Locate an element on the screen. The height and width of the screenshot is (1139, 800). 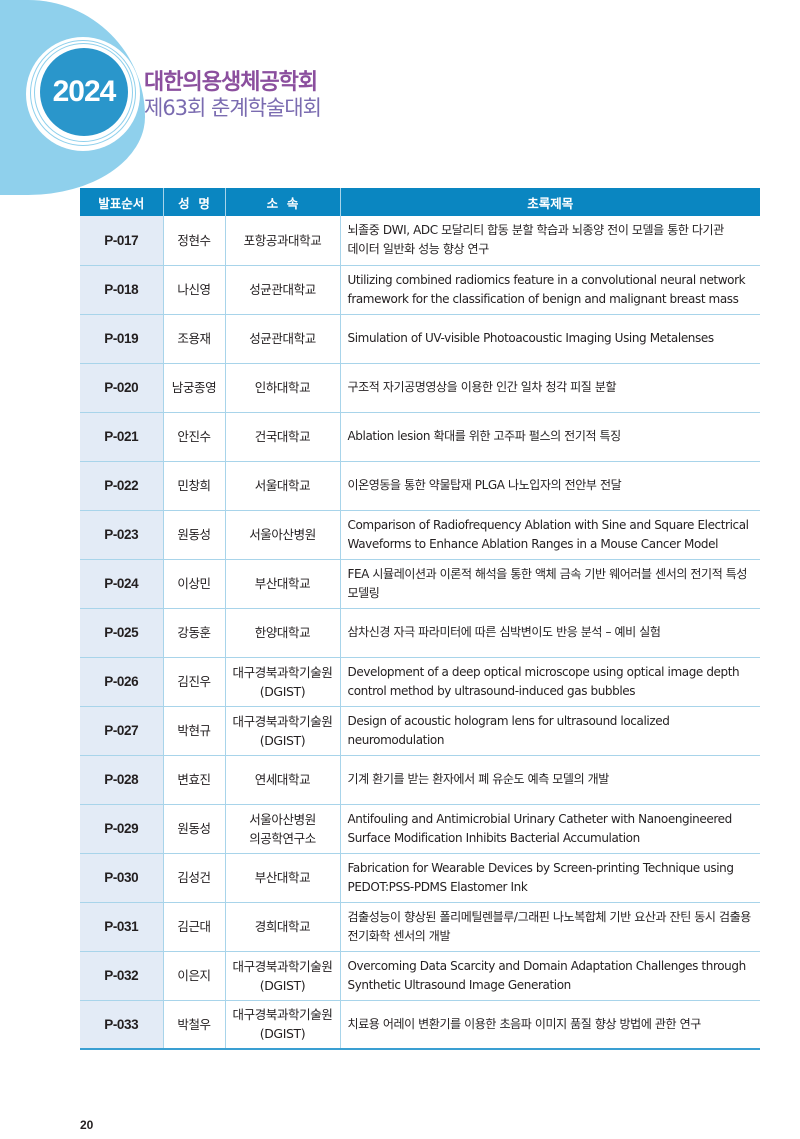
cell-order: P-018 is located at coordinates (122, 290).